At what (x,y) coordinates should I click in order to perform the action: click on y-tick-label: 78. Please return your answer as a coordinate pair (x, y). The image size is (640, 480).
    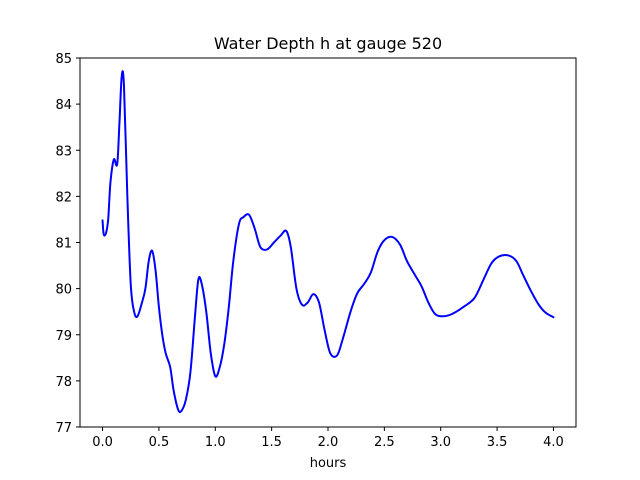
    Looking at the image, I should click on (63, 382).